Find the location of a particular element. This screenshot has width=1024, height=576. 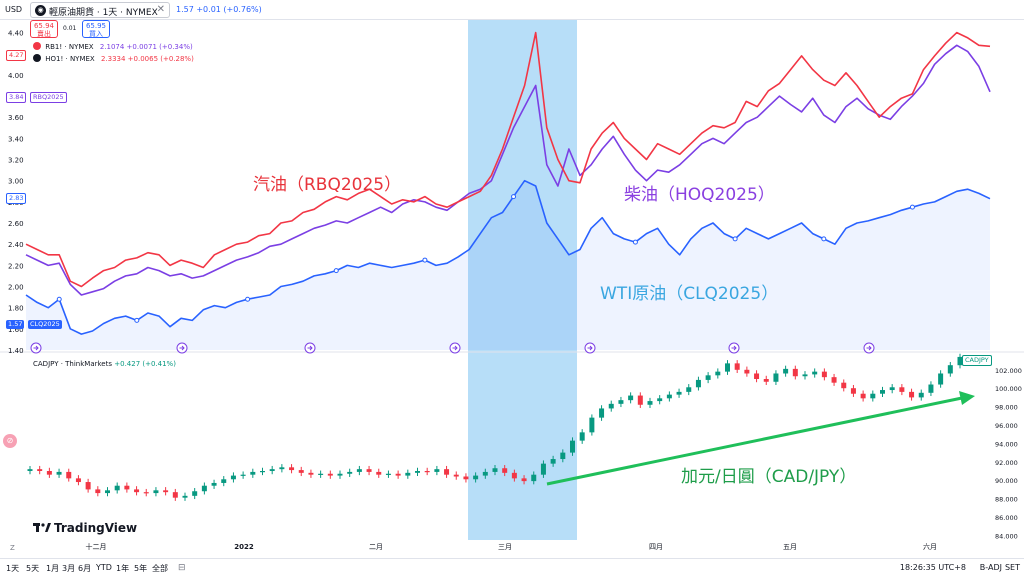

side-panel-icon: ⊘ is located at coordinates (10, 441).